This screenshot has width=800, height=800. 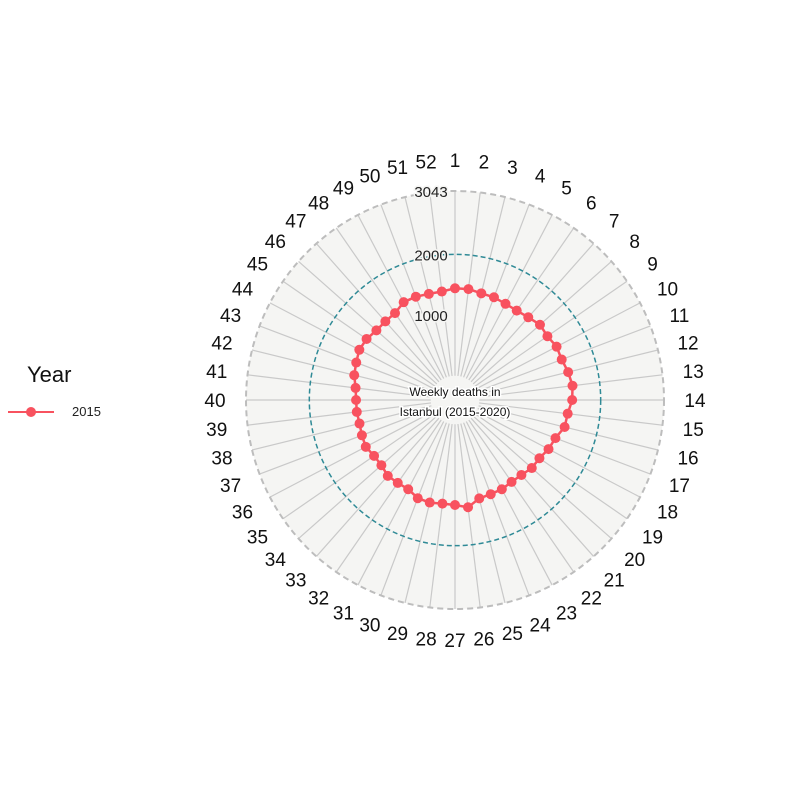 What do you see at coordinates (78, 411) in the screenshot?
I see `legend-item-2015: 2015` at bounding box center [78, 411].